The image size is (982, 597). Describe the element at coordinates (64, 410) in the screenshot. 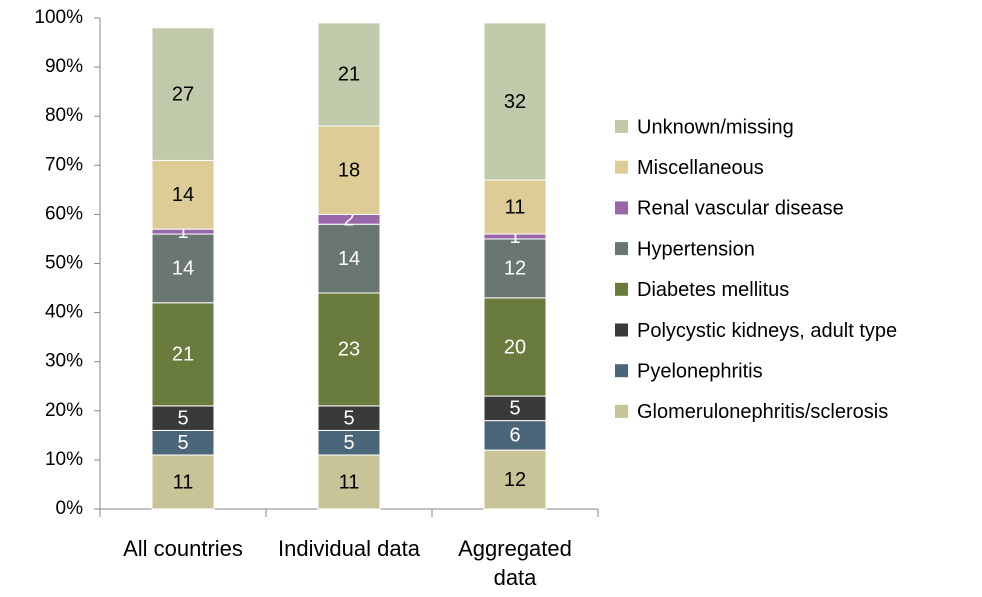

I see `y-tick-label: 20%` at that location.